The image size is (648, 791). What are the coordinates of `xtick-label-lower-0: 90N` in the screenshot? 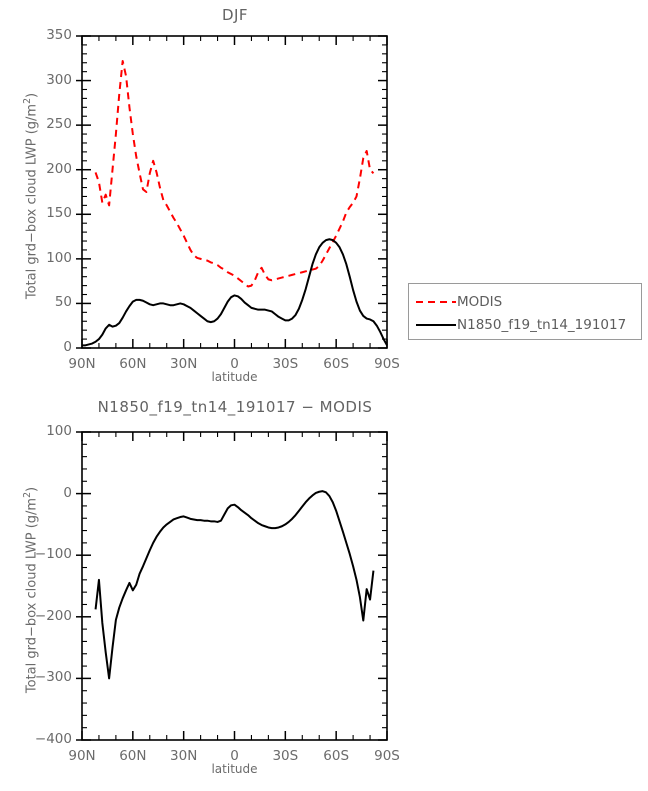 It's located at (82, 756).